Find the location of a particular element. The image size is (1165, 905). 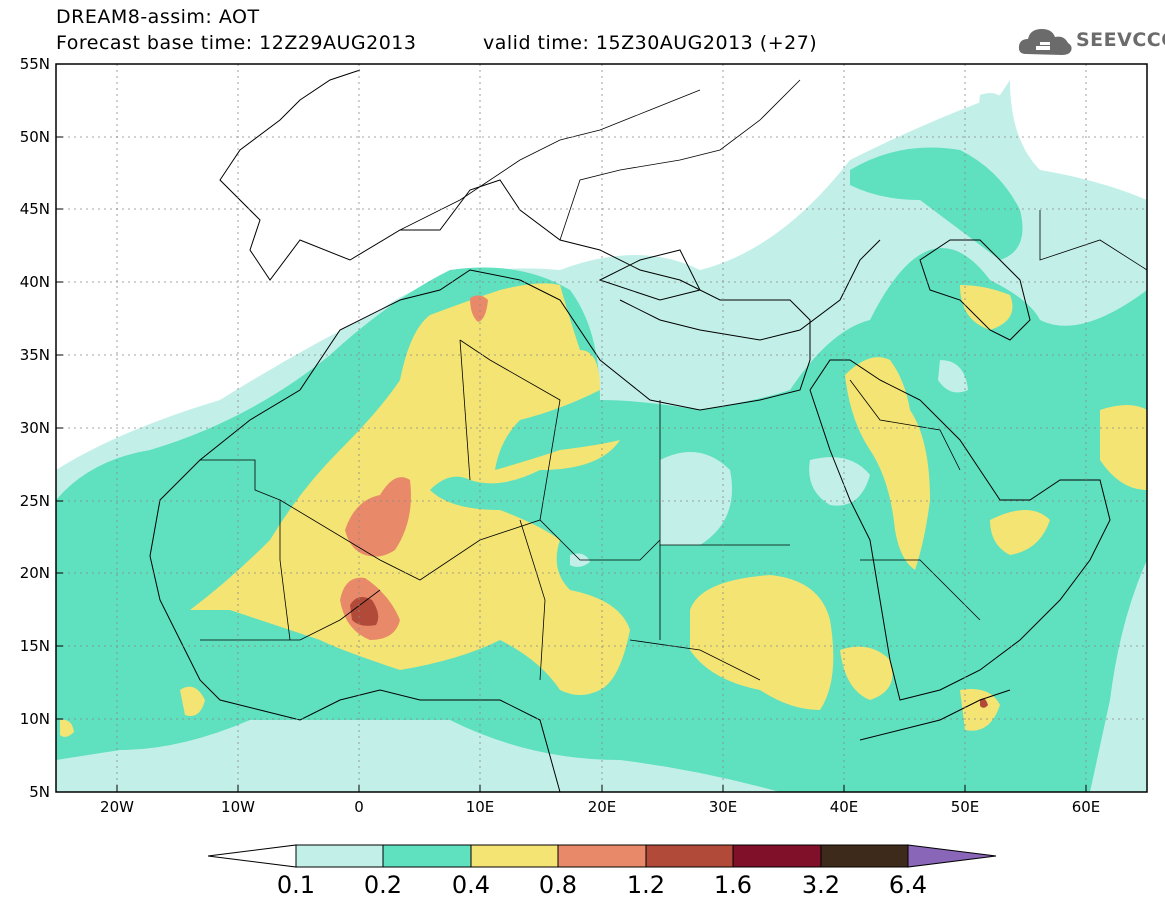

map-title: DREAM8-assim: AOT is located at coordinates (158, 17).